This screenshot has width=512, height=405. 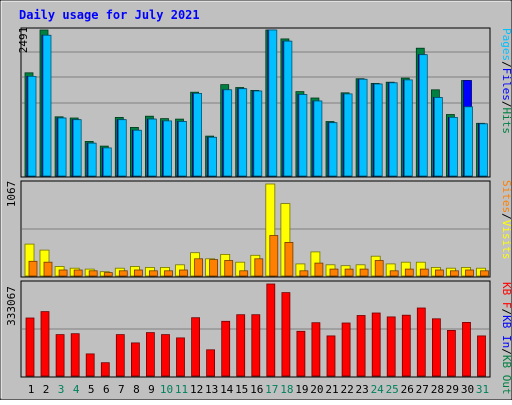 I want to click on legend-item-files: Files, so click(x=506, y=84).